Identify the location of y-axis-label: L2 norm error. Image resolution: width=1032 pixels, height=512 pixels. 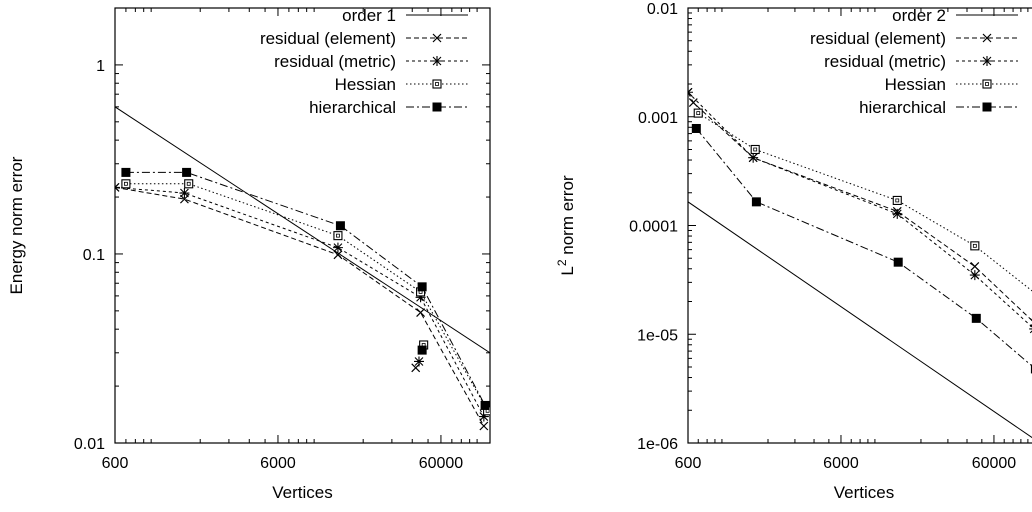
(566, 225).